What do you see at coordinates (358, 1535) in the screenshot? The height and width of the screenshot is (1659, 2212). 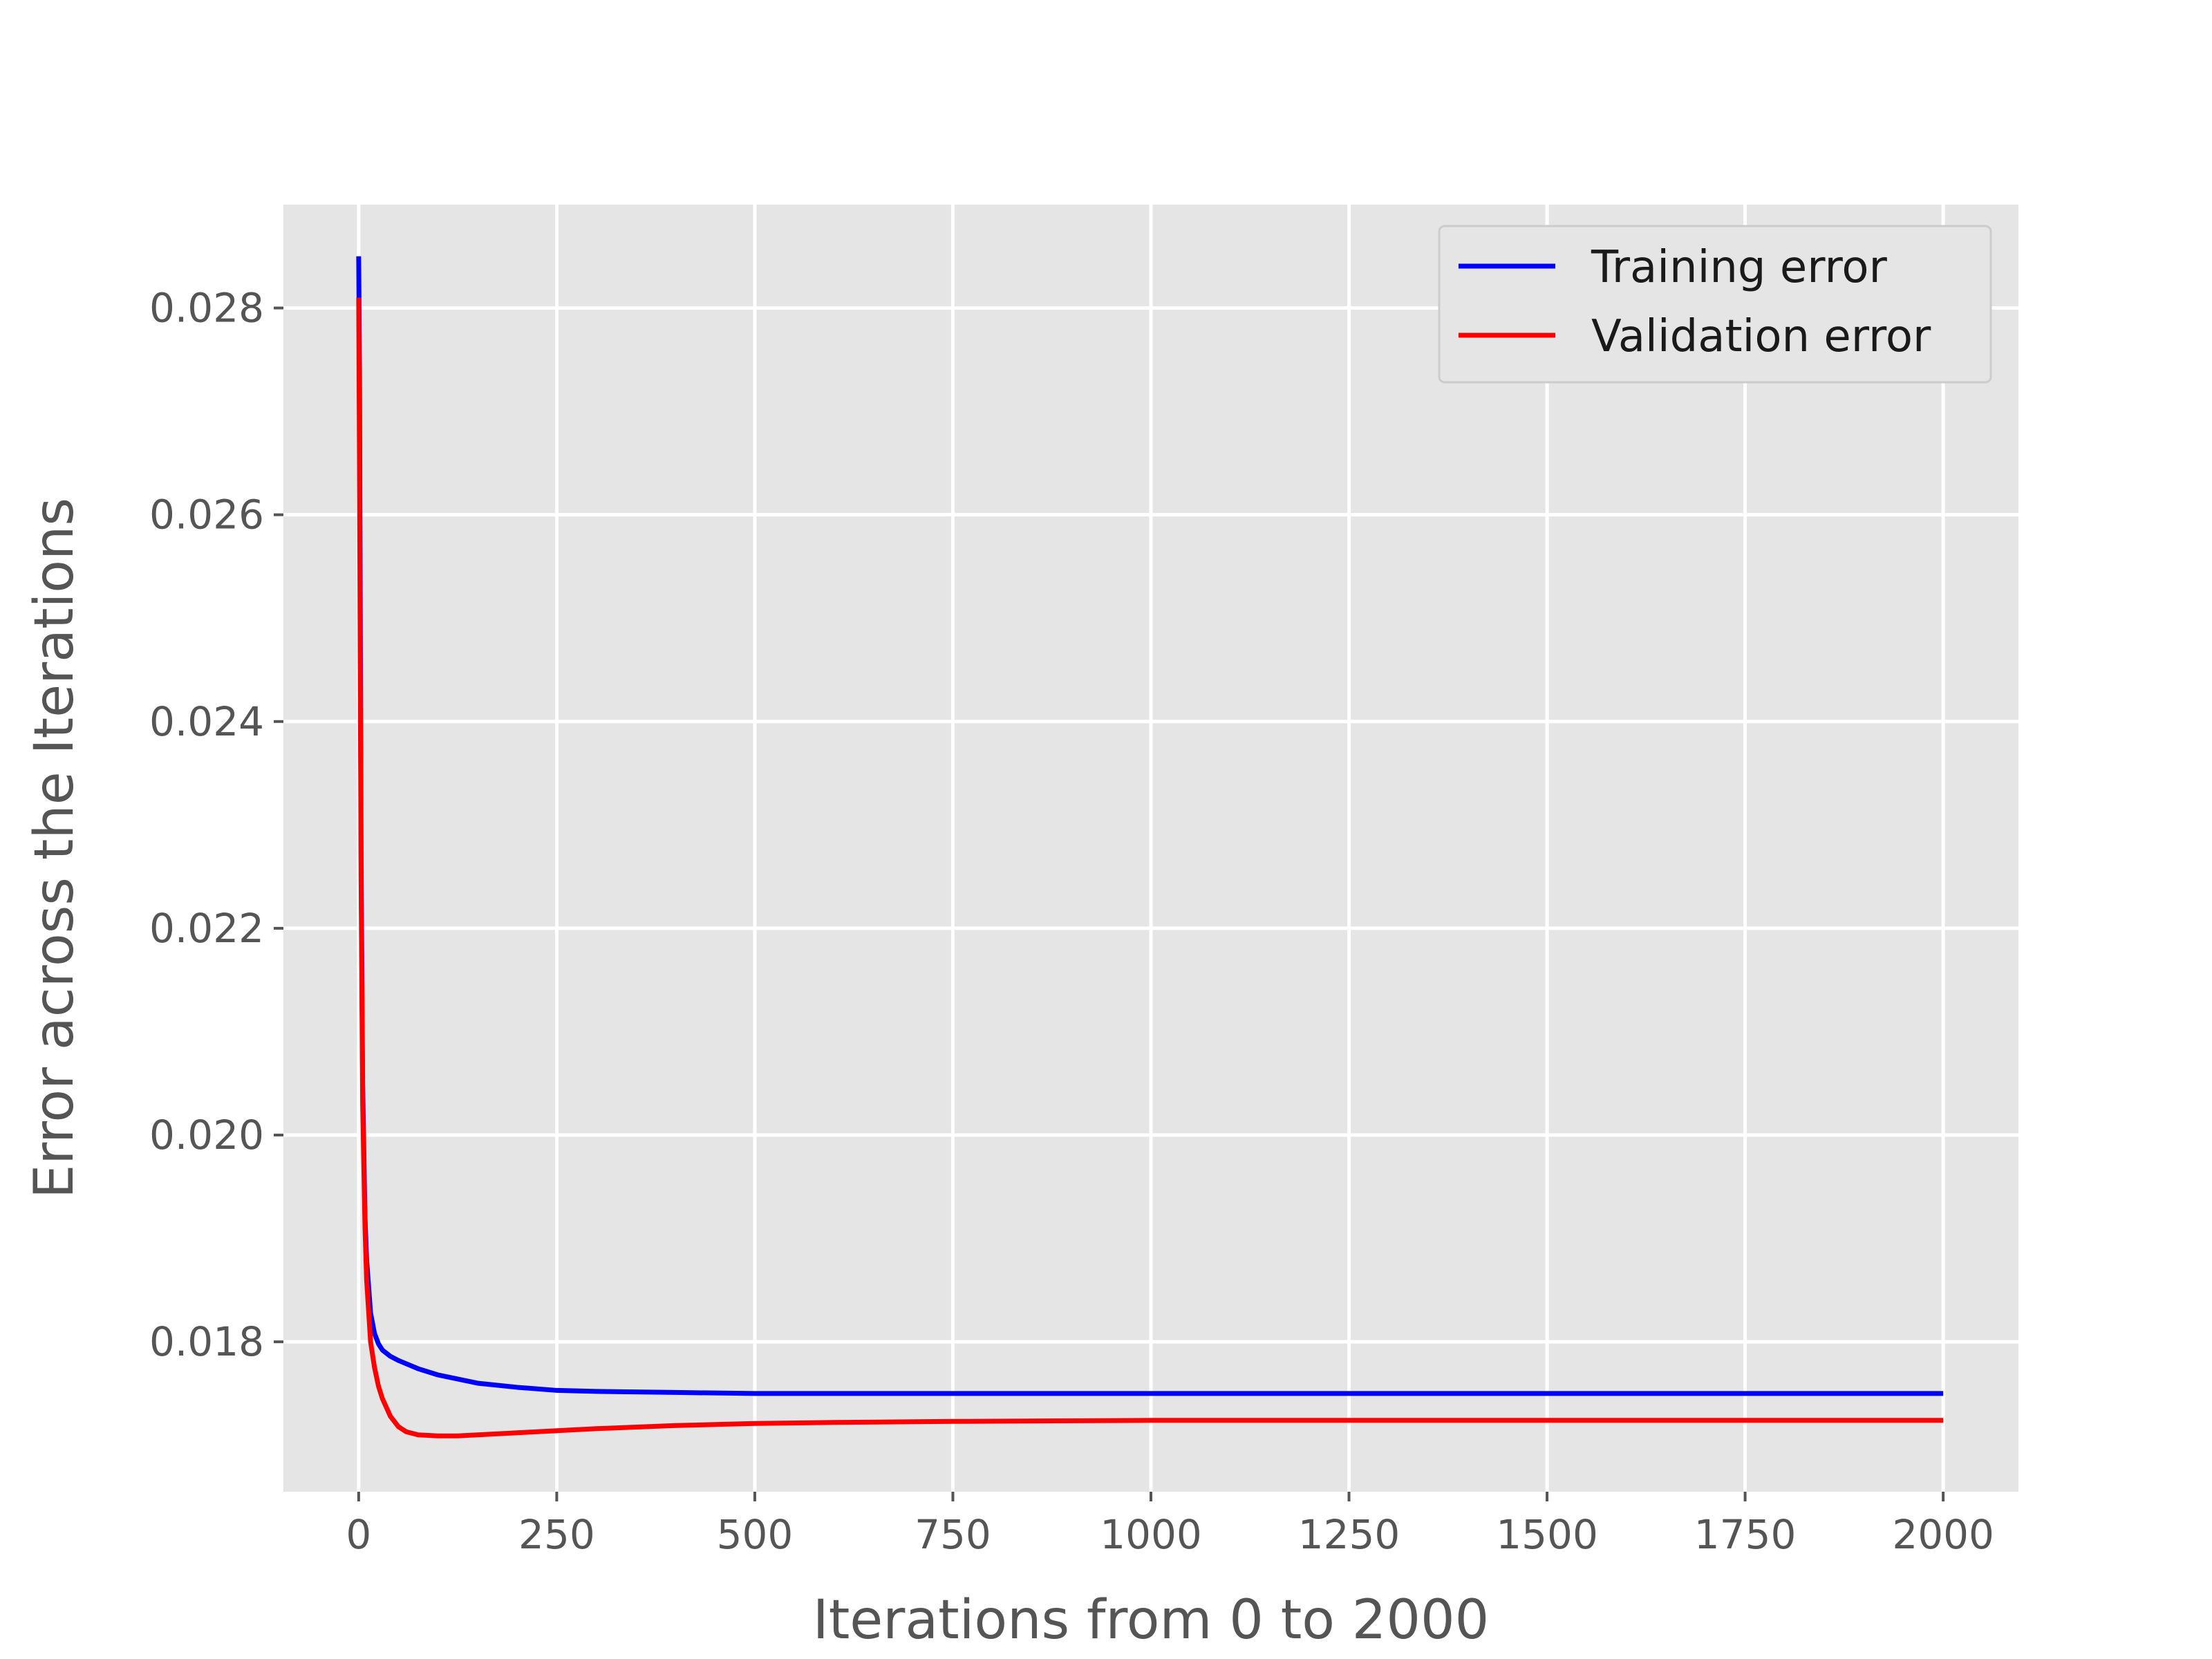 I see `x-tick-label: 0` at bounding box center [358, 1535].